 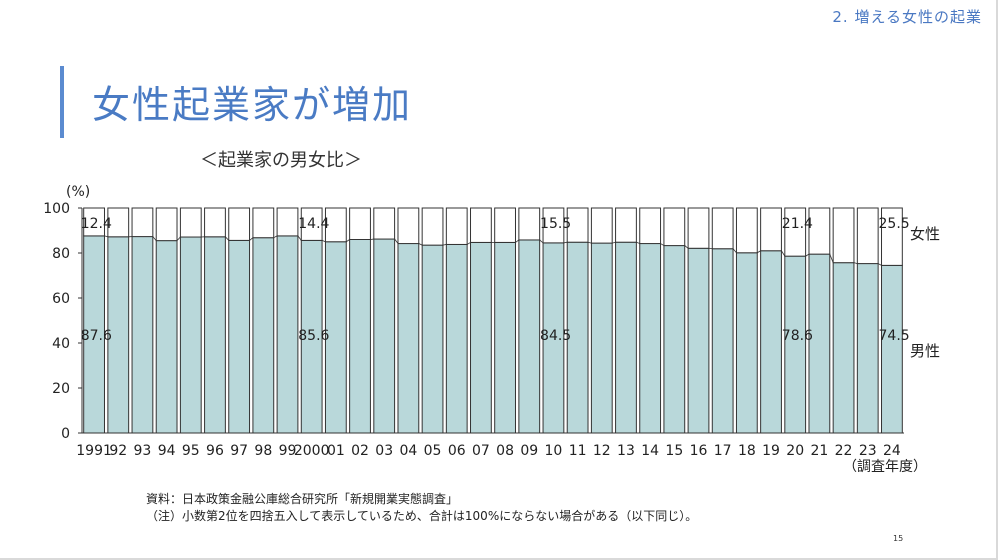 What do you see at coordinates (844, 451) in the screenshot?
I see `x-tick-label: 22` at bounding box center [844, 451].